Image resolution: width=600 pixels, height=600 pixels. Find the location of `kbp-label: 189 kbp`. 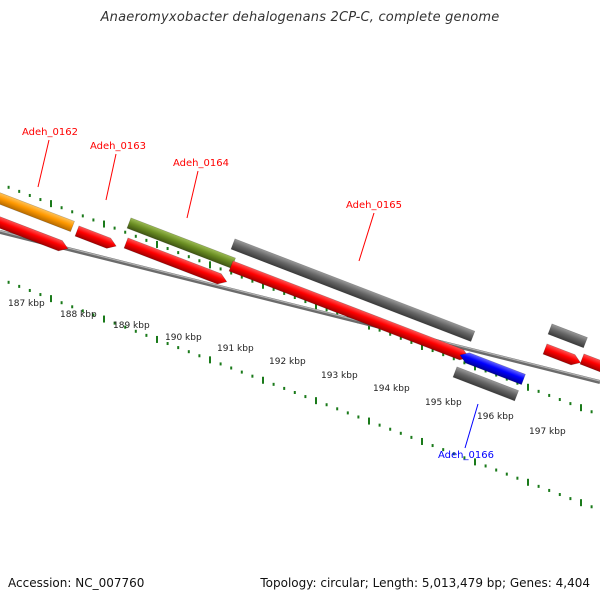

kbp-label: 189 kbp is located at coordinates (131, 326).